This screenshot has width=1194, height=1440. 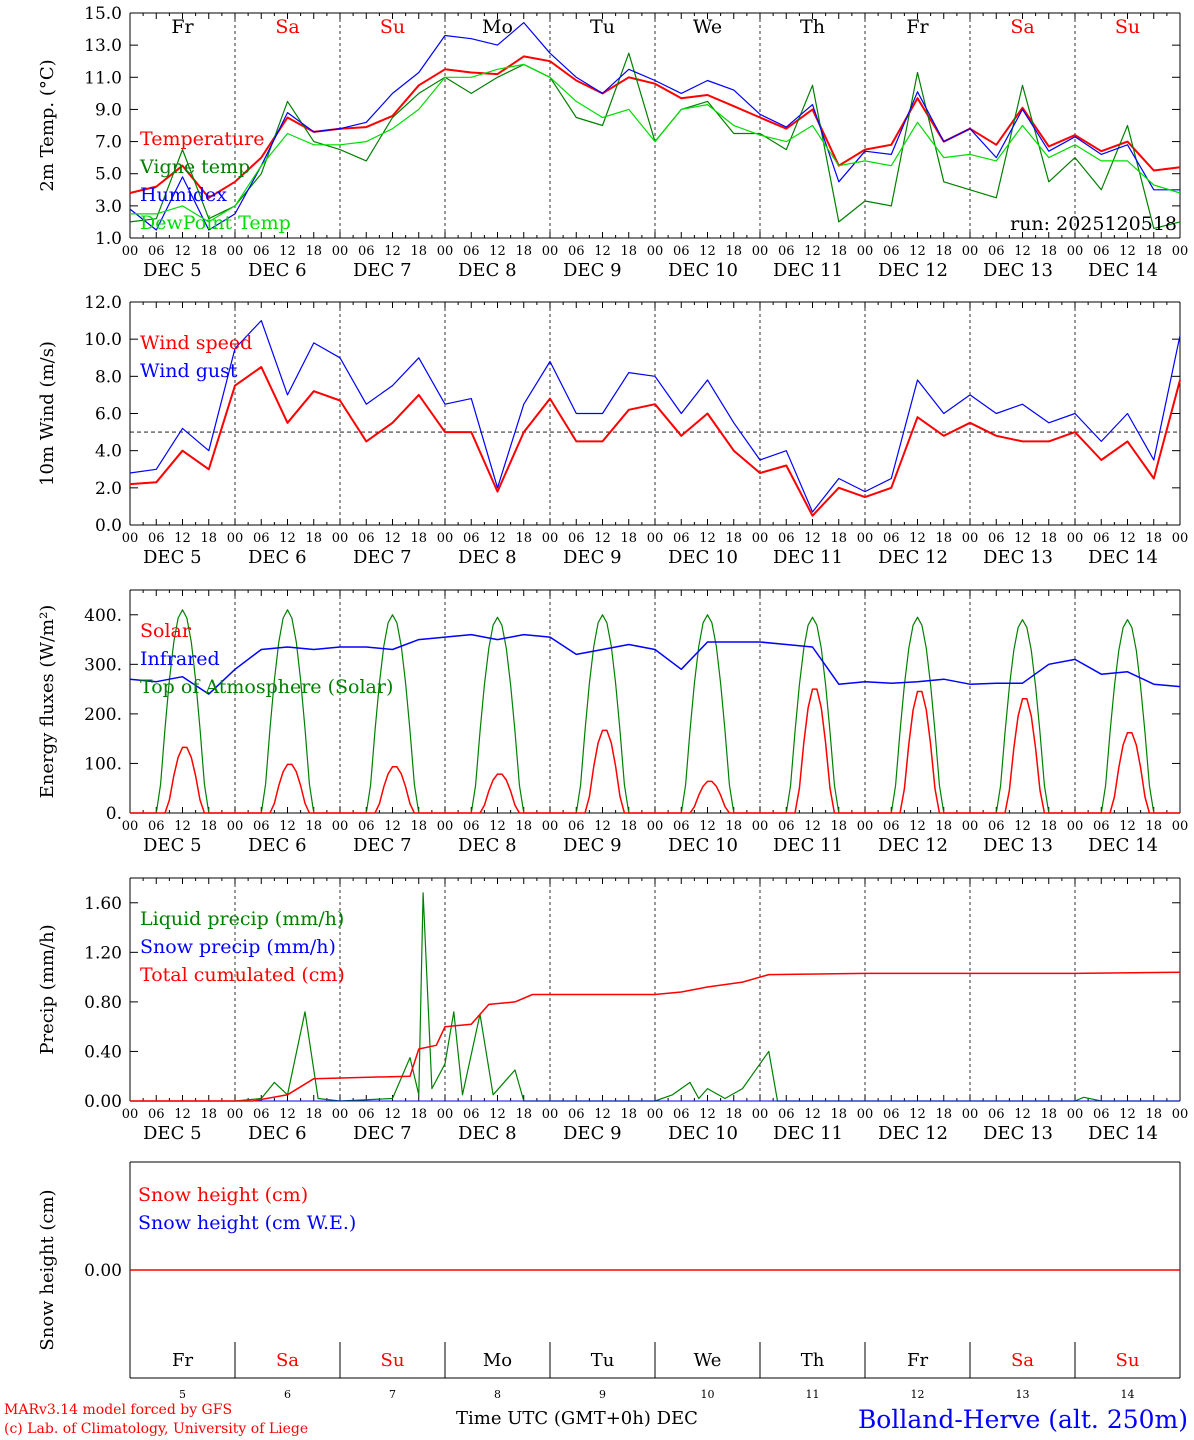 I want to click on y-tick-label: 2.0, so click(x=108, y=489).